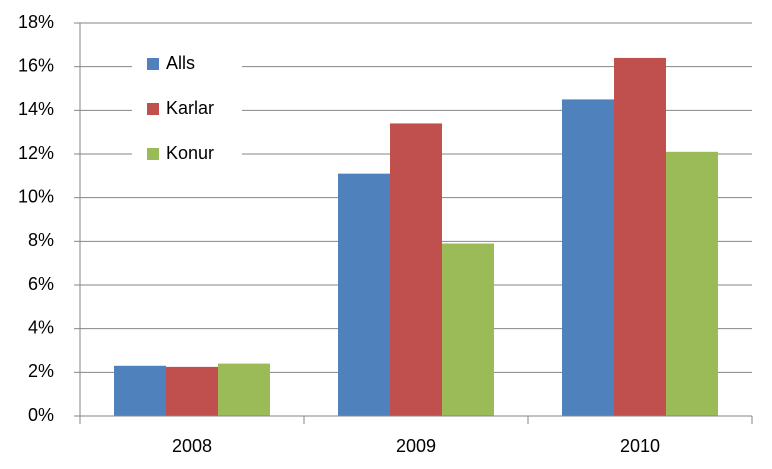  What do you see at coordinates (190, 108) in the screenshot?
I see `legend-label: Karlar` at bounding box center [190, 108].